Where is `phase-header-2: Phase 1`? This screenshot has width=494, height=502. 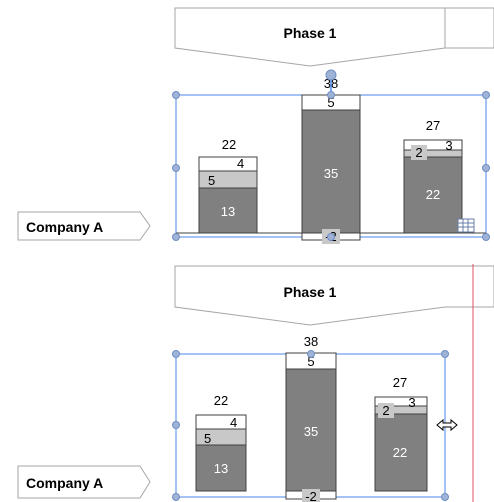 phase-header-2: Phase 1 is located at coordinates (334, 295).